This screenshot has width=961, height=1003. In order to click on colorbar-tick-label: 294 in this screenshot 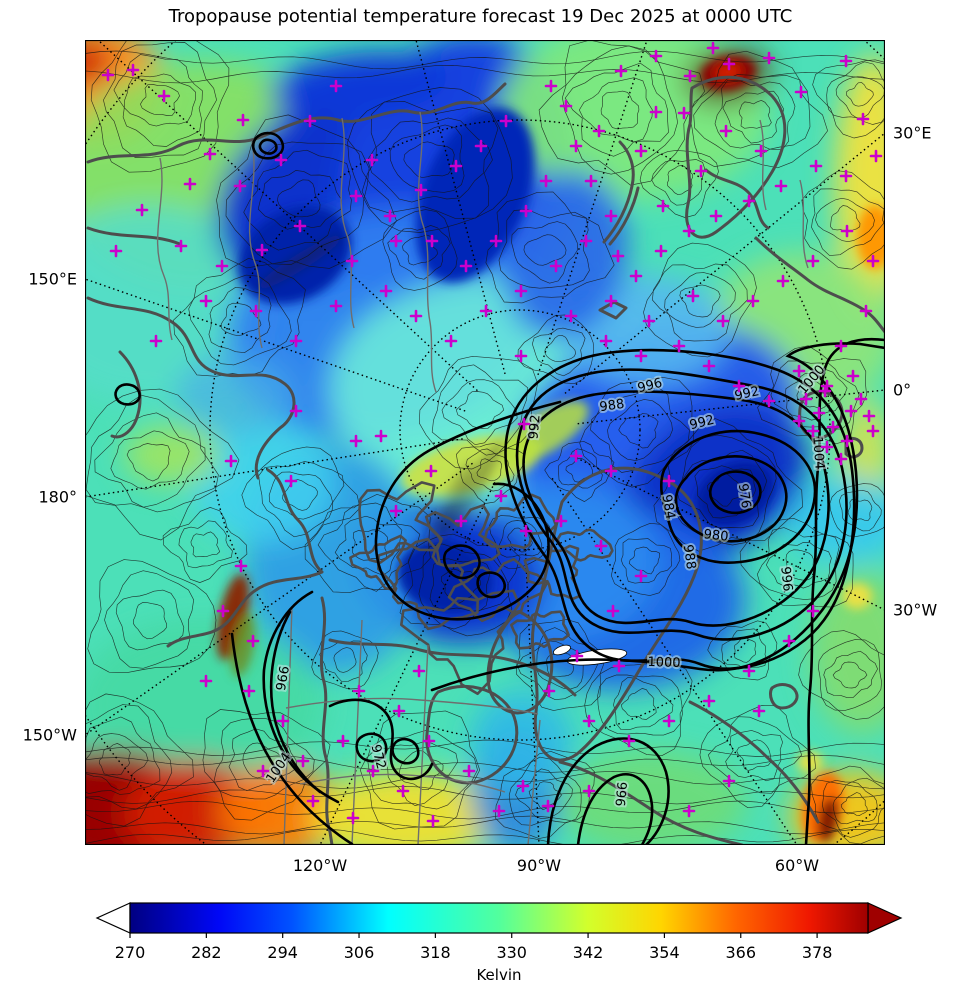, I will do `click(282, 952)`.